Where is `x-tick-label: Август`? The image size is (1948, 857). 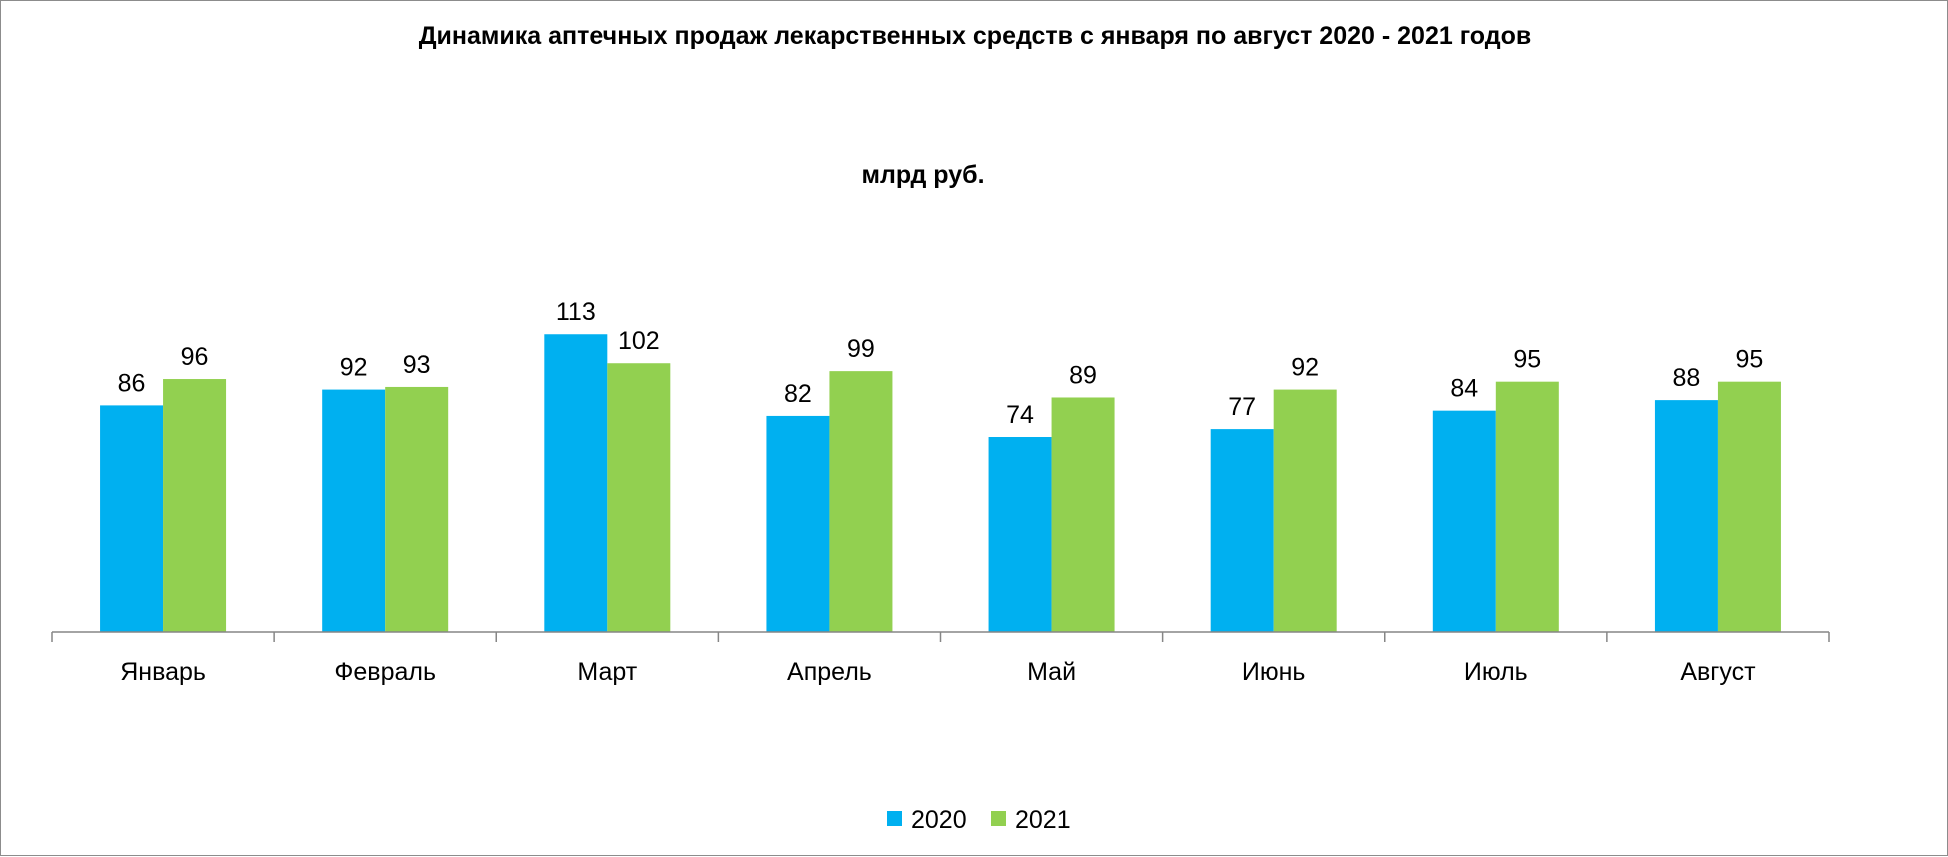 x-tick-label: Август is located at coordinates (1718, 672).